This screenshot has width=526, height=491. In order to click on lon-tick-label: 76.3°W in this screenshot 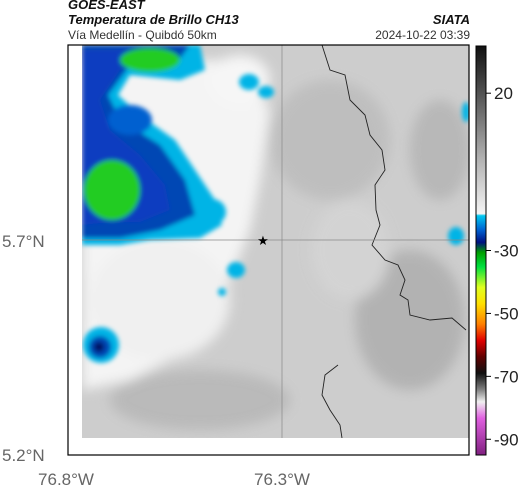, I will do `click(282, 479)`.